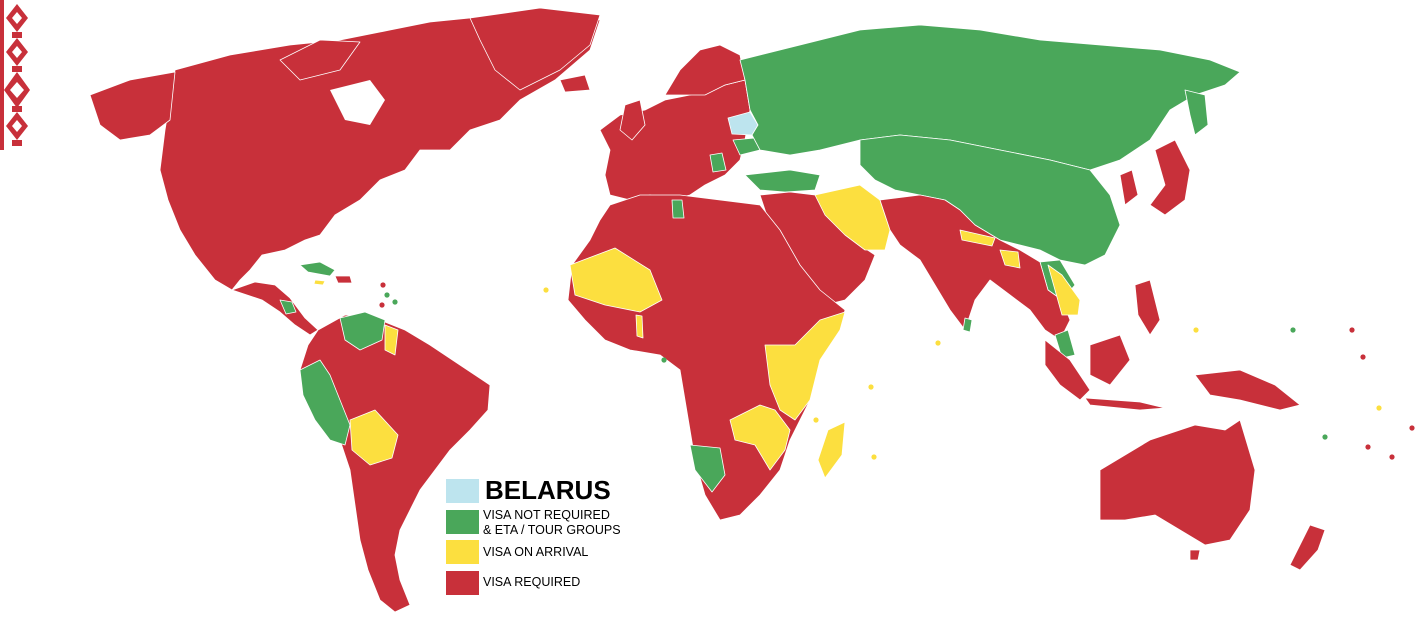  I want to click on region-namibia, so click(707, 468).